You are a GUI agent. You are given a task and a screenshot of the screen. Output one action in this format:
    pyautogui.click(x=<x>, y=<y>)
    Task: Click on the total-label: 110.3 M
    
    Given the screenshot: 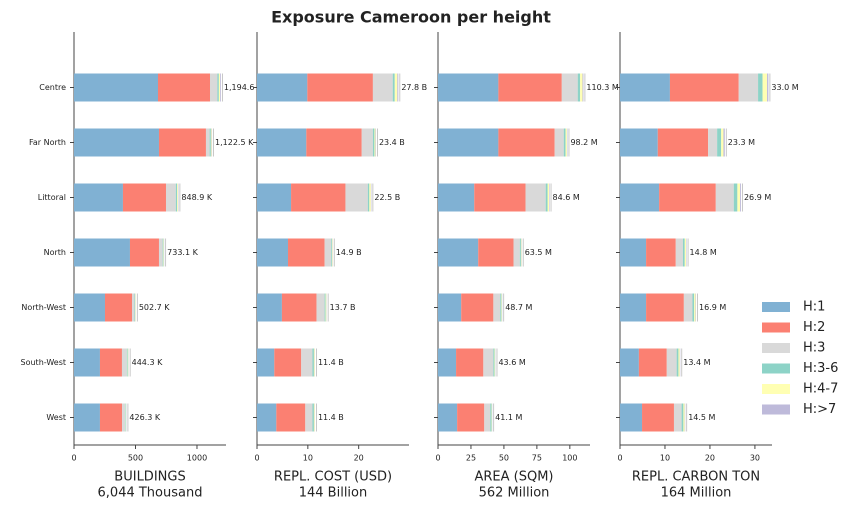 What is the action you would take?
    pyautogui.click(x=602, y=87)
    